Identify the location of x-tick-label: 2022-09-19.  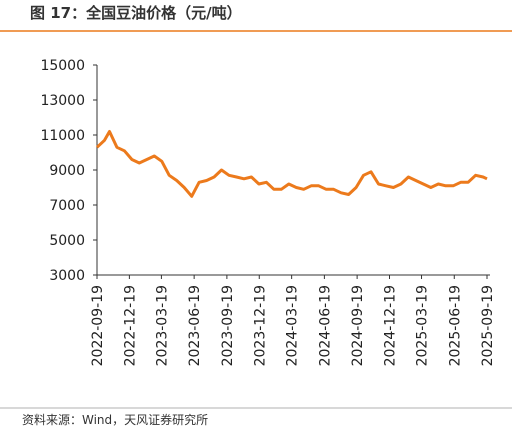
(98, 325).